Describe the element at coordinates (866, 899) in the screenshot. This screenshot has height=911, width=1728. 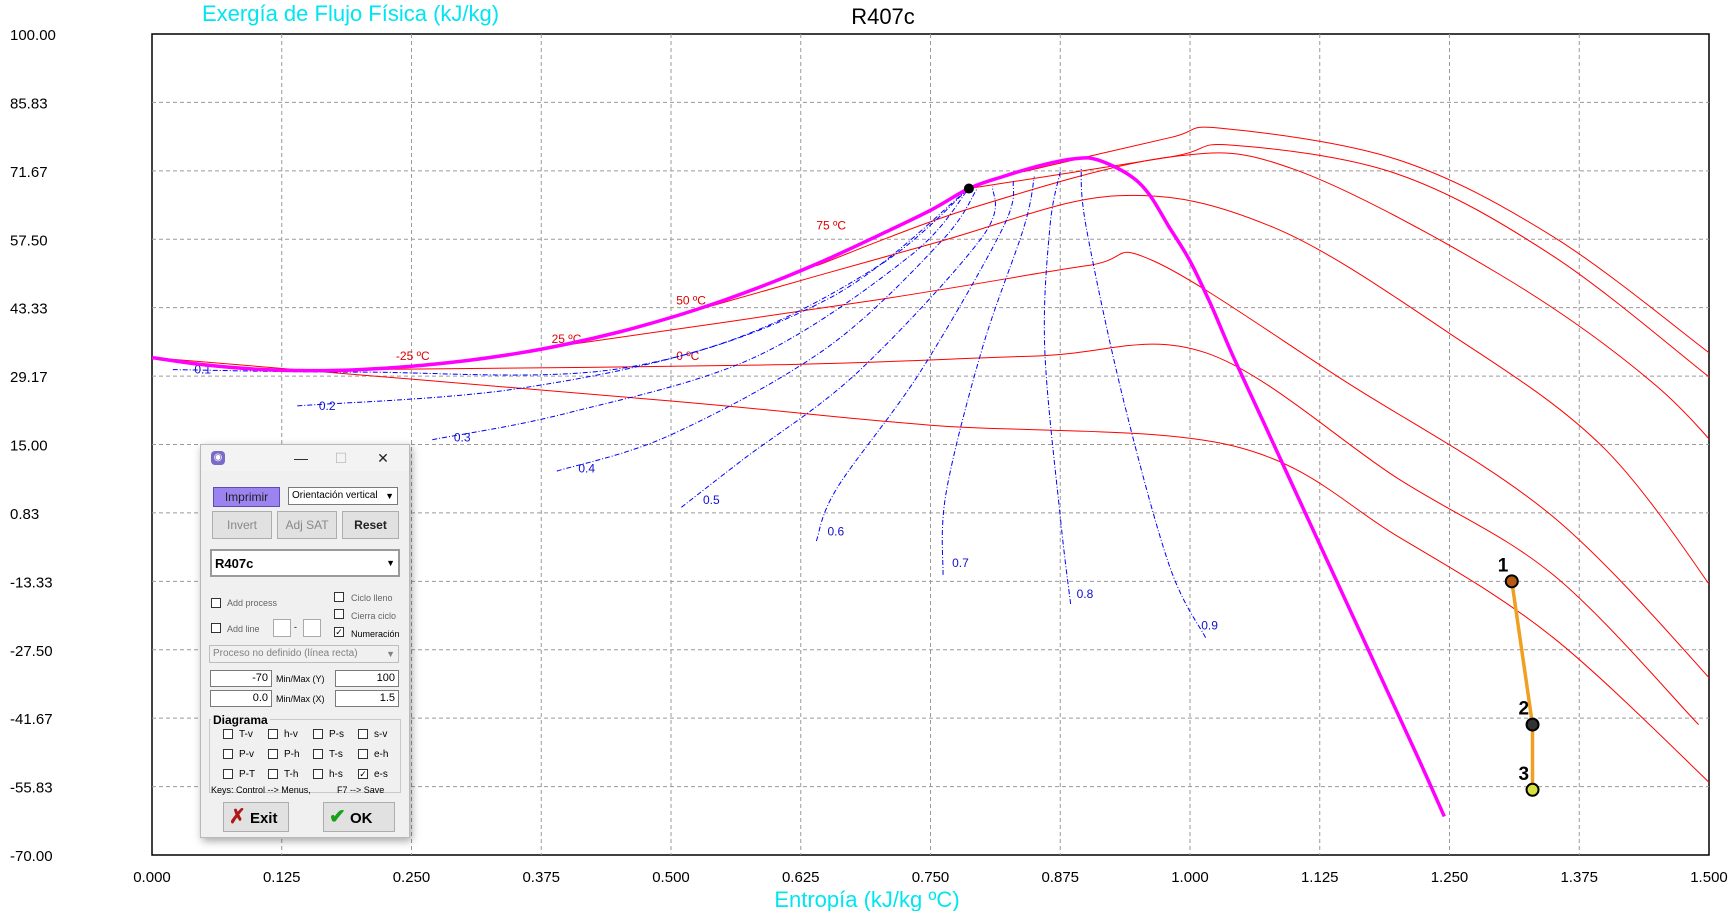
I see `x-axis-title: Entropía (kJ/kg ºC)` at that location.